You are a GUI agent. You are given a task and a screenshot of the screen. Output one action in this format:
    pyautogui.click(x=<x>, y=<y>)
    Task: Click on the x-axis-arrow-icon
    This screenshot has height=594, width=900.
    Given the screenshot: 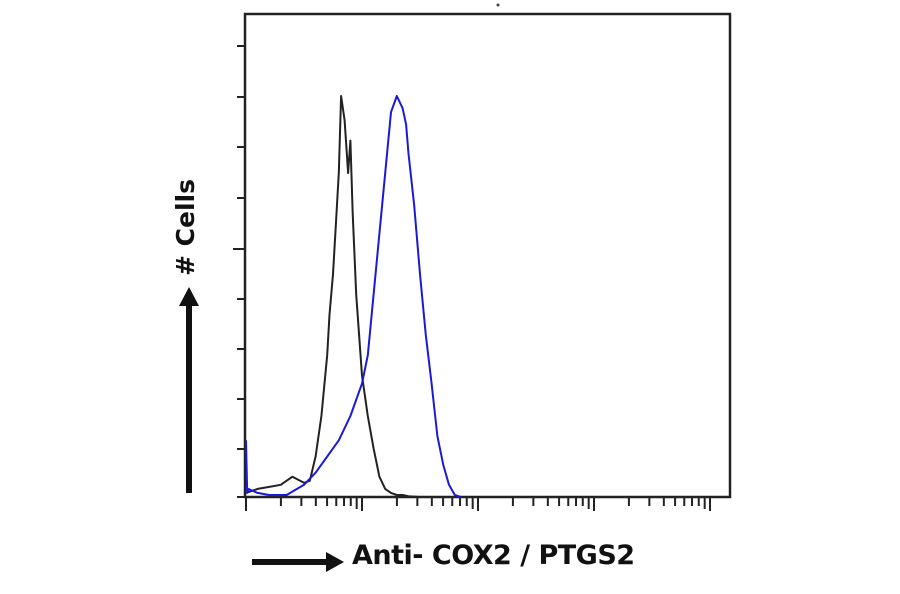 What is the action you would take?
    pyautogui.click(x=298, y=562)
    